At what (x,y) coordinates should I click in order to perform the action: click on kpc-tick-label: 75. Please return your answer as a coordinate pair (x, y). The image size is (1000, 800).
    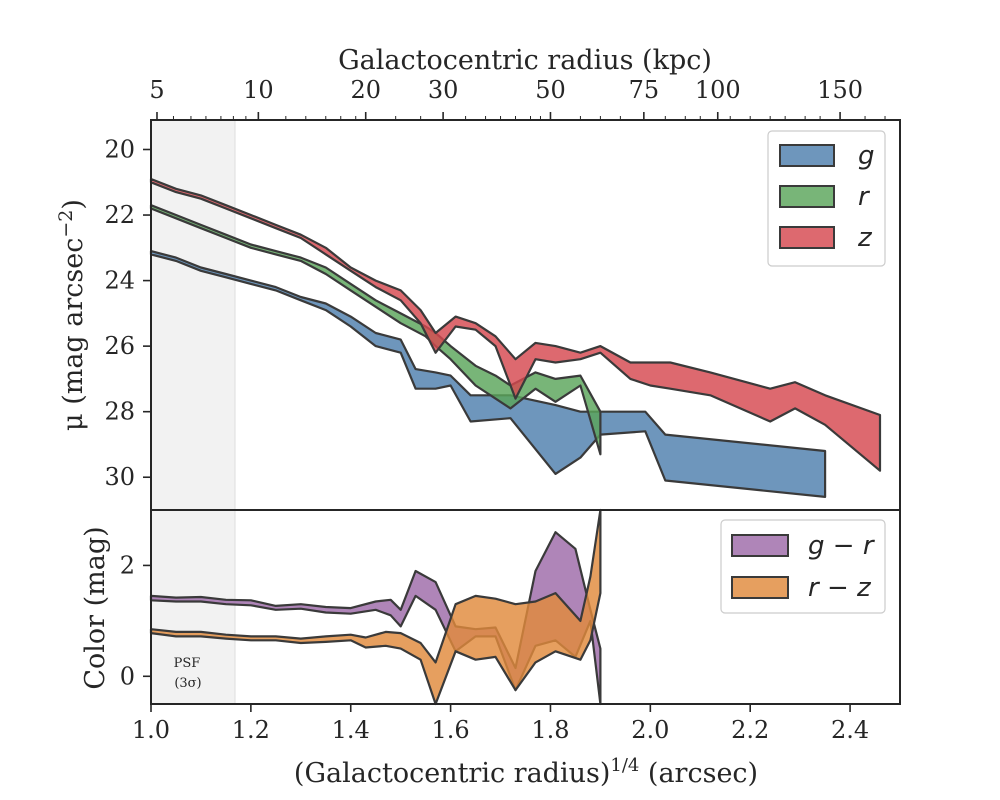
    Looking at the image, I should click on (644, 90).